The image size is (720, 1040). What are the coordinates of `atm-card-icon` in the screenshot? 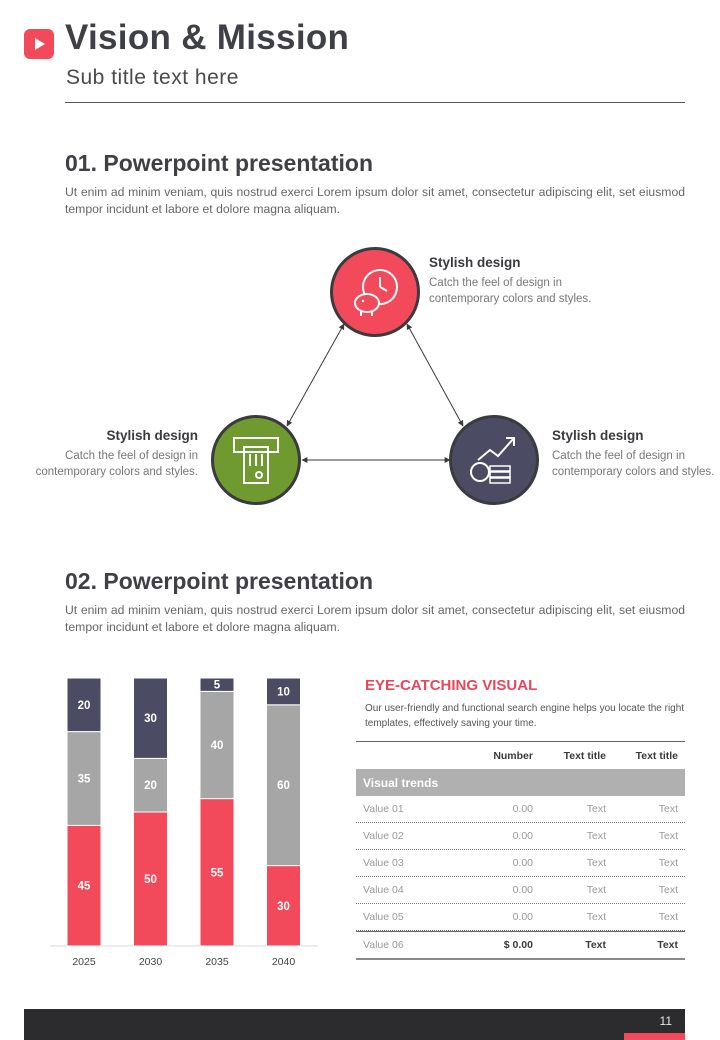 It's located at (256, 460).